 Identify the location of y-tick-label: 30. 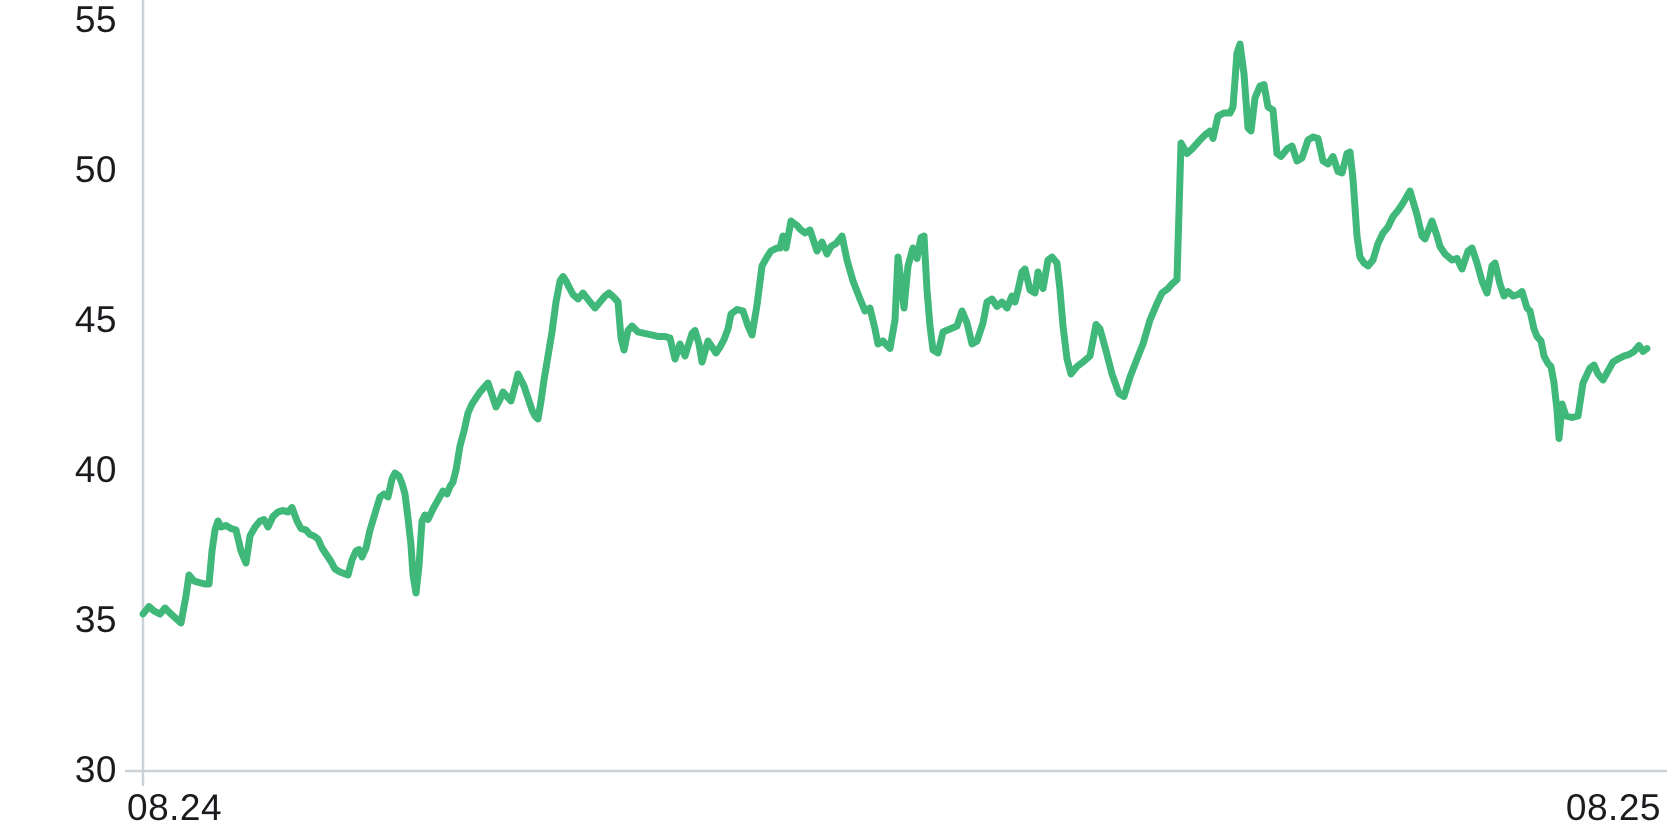
(95, 769).